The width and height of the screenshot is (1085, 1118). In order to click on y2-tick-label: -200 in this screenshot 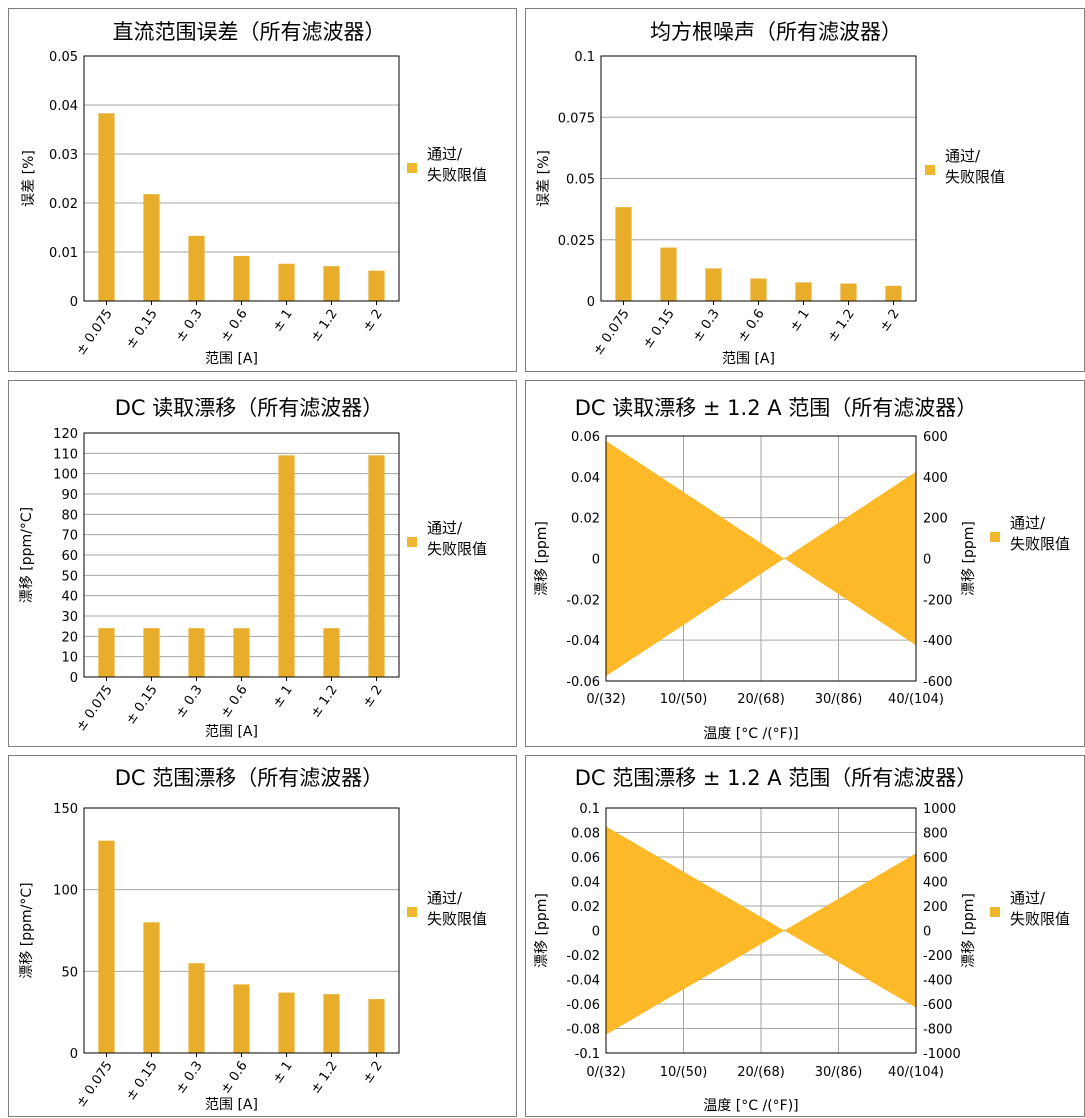, I will do `click(938, 956)`.